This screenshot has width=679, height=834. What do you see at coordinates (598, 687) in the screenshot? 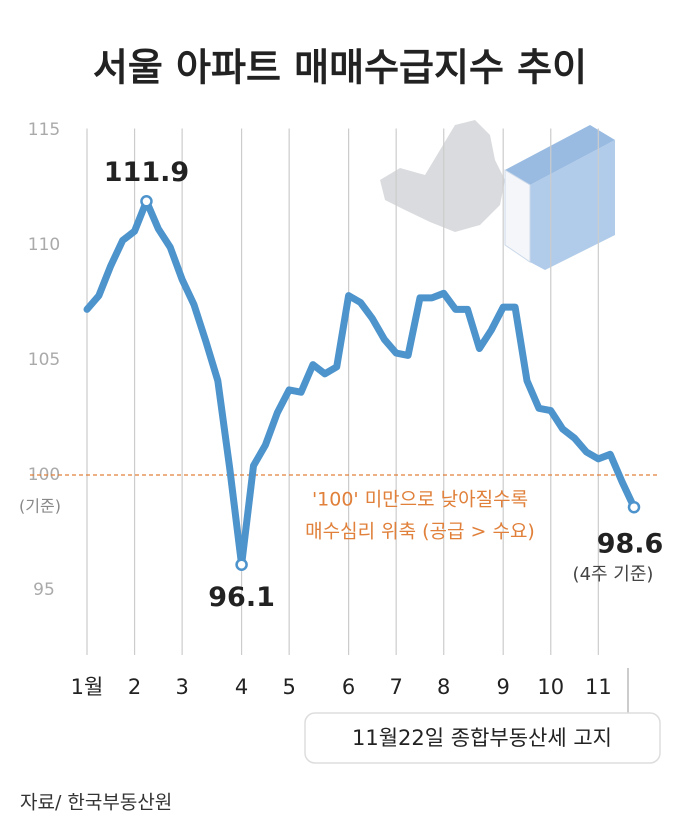
I see `x-tick-label: 11` at bounding box center [598, 687].